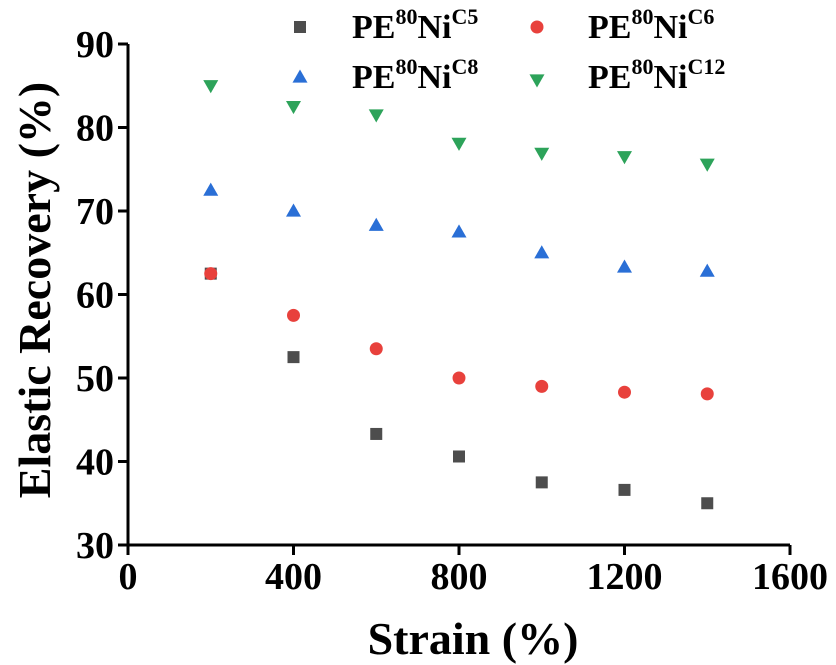  What do you see at coordinates (473, 638) in the screenshot?
I see `x-axis-title: Strain (%)` at bounding box center [473, 638].